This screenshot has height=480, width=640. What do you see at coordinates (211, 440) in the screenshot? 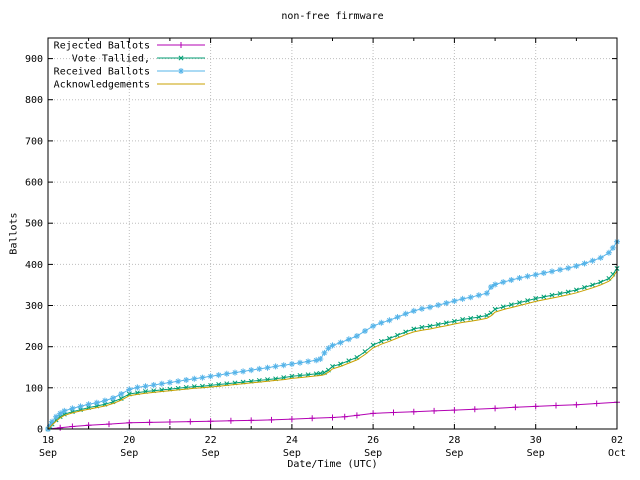
I see `x-tick-day-label: 22` at bounding box center [211, 440].